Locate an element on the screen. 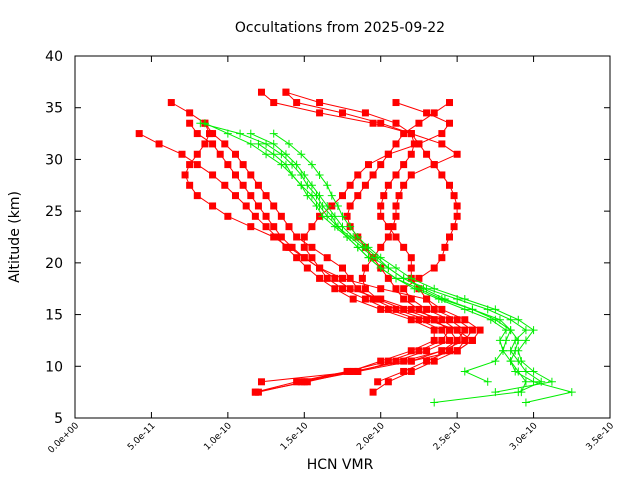  series-line is located at coordinates (402, 242).